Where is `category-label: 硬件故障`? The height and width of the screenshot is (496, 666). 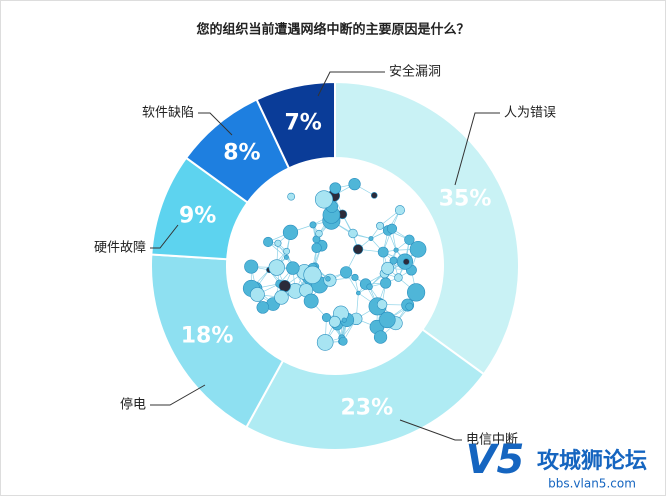
category-label: 硬件故障 is located at coordinates (120, 248).